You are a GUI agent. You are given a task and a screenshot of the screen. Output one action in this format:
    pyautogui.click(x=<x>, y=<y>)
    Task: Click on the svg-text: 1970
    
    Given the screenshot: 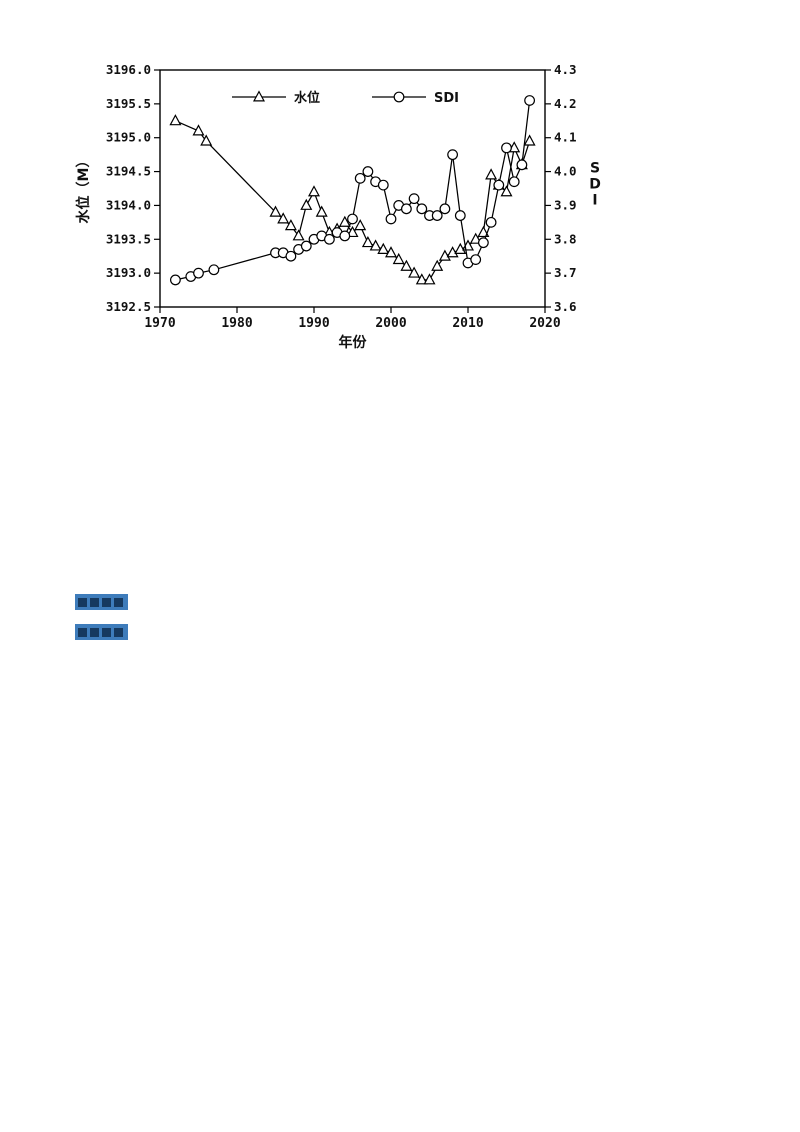 What is the action you would take?
    pyautogui.click(x=159, y=323)
    